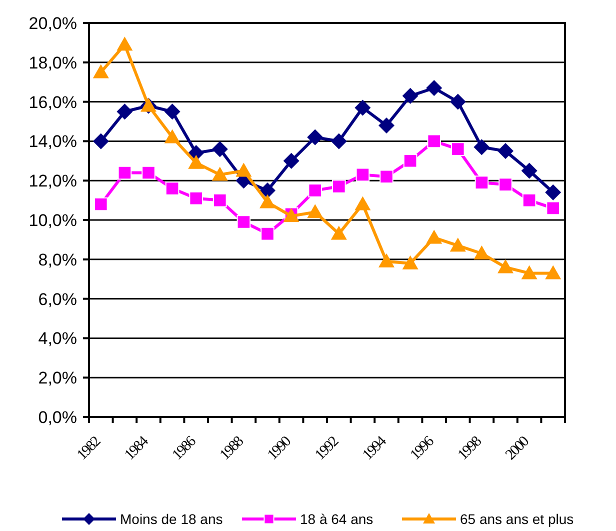  What do you see at coordinates (279, 449) in the screenshot?
I see `x-tick-label: 1990` at bounding box center [279, 449].